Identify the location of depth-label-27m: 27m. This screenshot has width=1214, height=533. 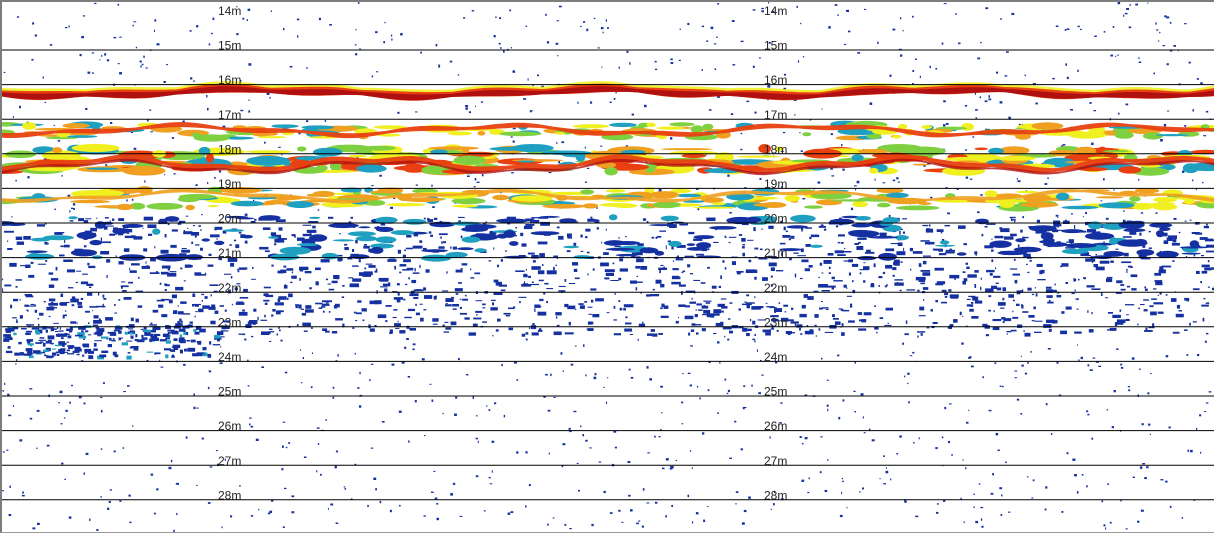
(775, 461).